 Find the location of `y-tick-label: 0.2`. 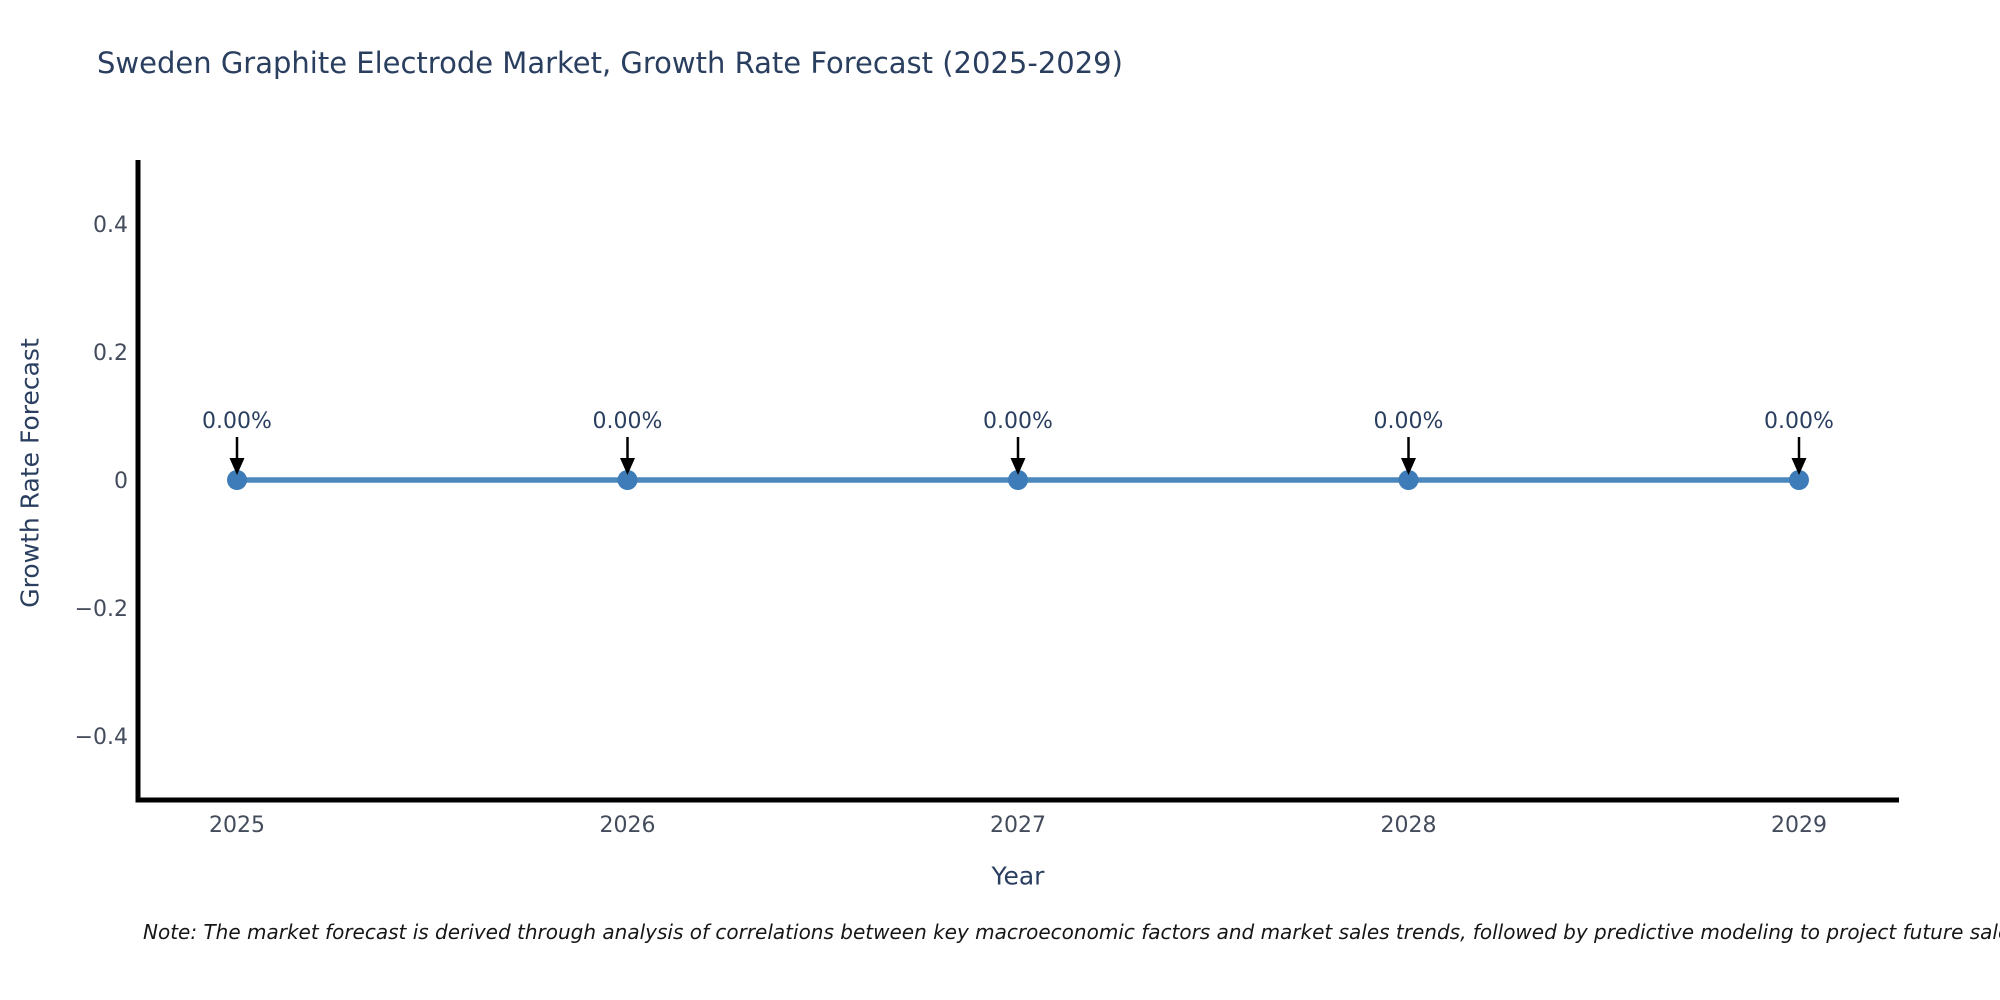

y-tick-label: 0.2 is located at coordinates (110, 353).